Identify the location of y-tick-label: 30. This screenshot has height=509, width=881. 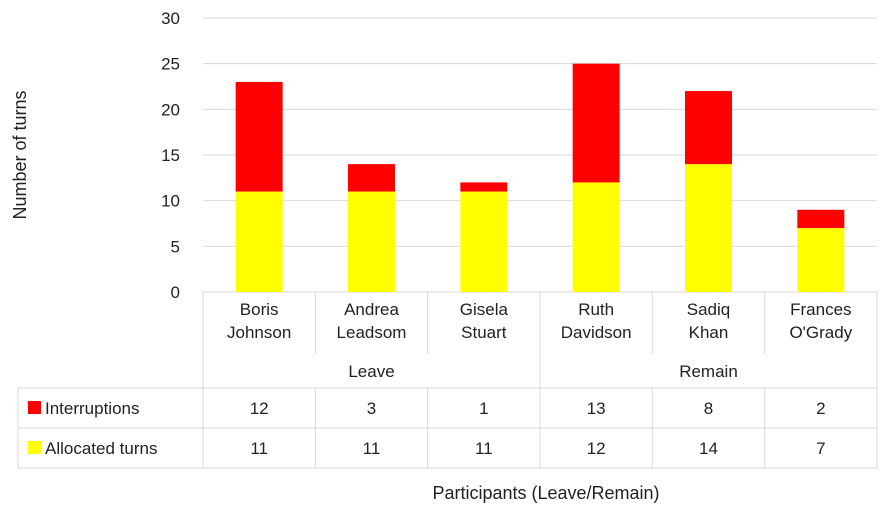
(170, 18).